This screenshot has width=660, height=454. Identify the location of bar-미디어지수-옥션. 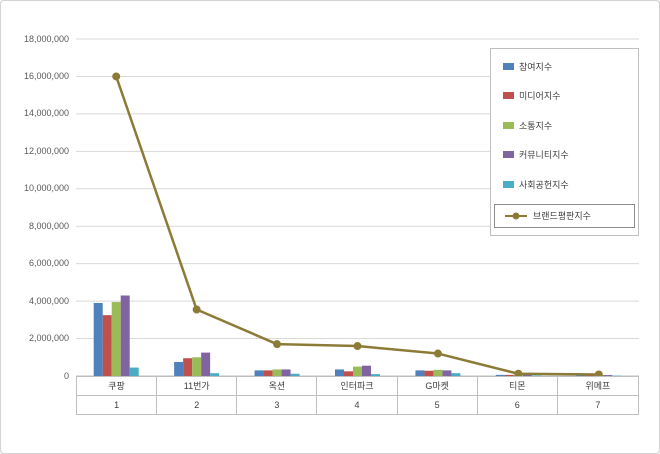
(268, 373).